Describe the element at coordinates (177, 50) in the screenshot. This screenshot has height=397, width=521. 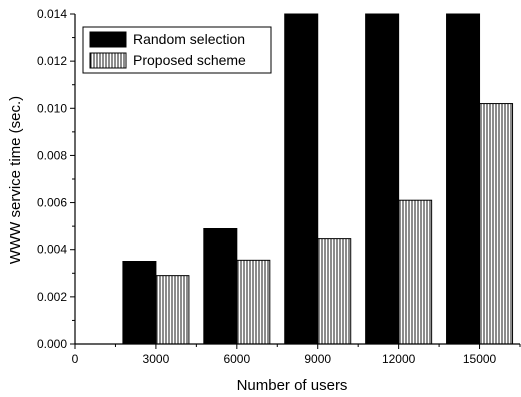
I see `legend: Random selection Proposed scheme` at that location.